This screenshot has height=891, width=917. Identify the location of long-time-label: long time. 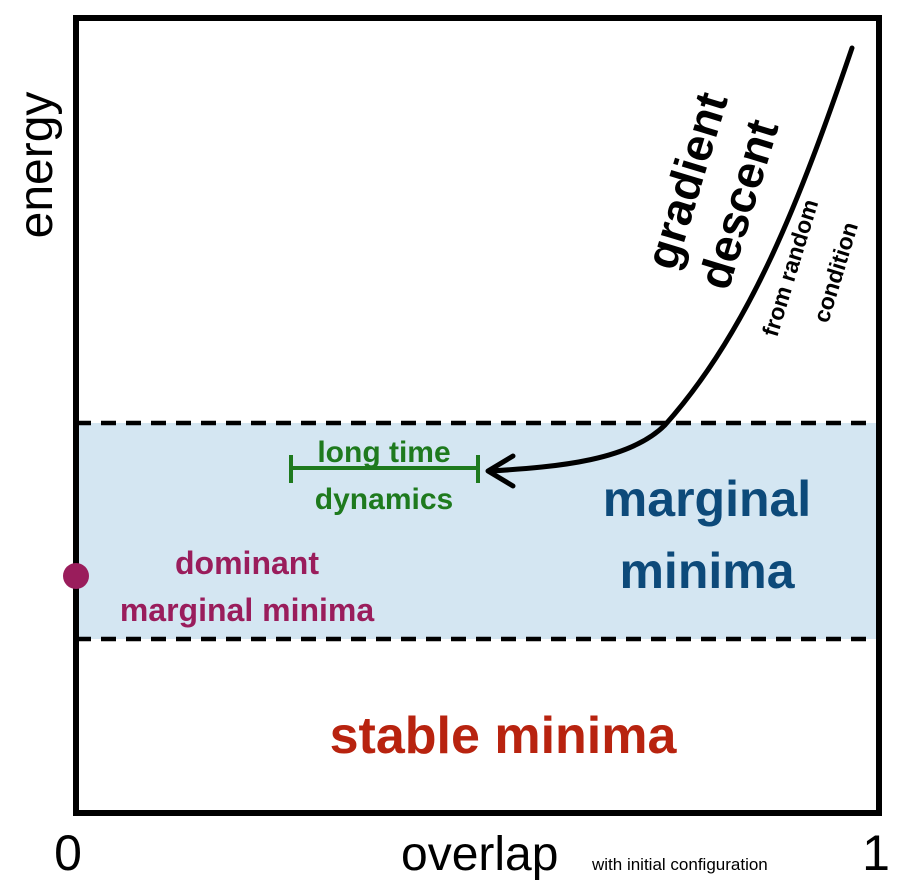
(383, 452).